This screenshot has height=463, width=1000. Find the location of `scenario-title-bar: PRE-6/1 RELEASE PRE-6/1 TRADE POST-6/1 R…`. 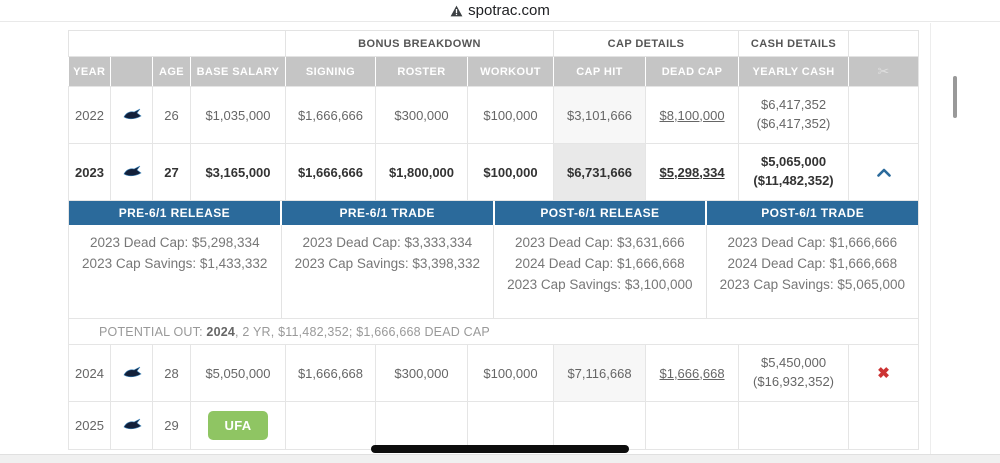

scenario-title-bar: PRE-6/1 RELEASE PRE-6/1 TRADE POST-6/1 R… is located at coordinates (494, 213).